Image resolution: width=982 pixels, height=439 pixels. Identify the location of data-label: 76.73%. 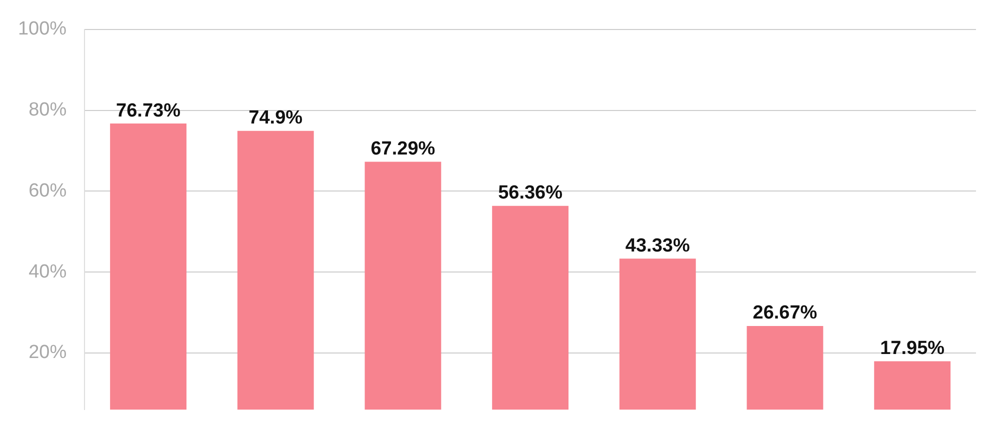
(148, 111).